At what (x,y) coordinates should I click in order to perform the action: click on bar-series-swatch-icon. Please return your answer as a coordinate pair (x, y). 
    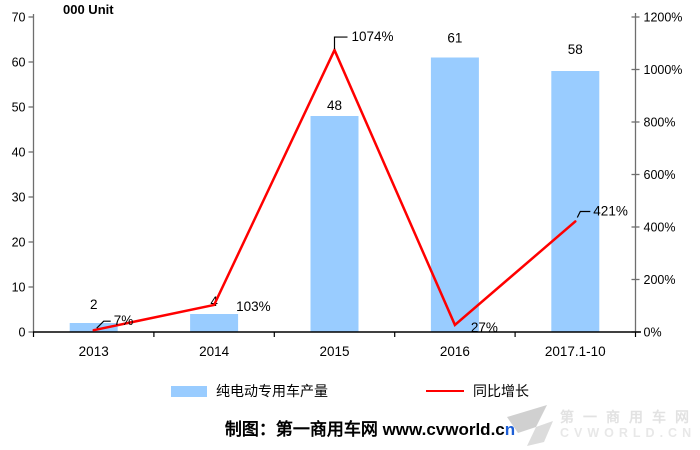
    Looking at the image, I should click on (189, 391).